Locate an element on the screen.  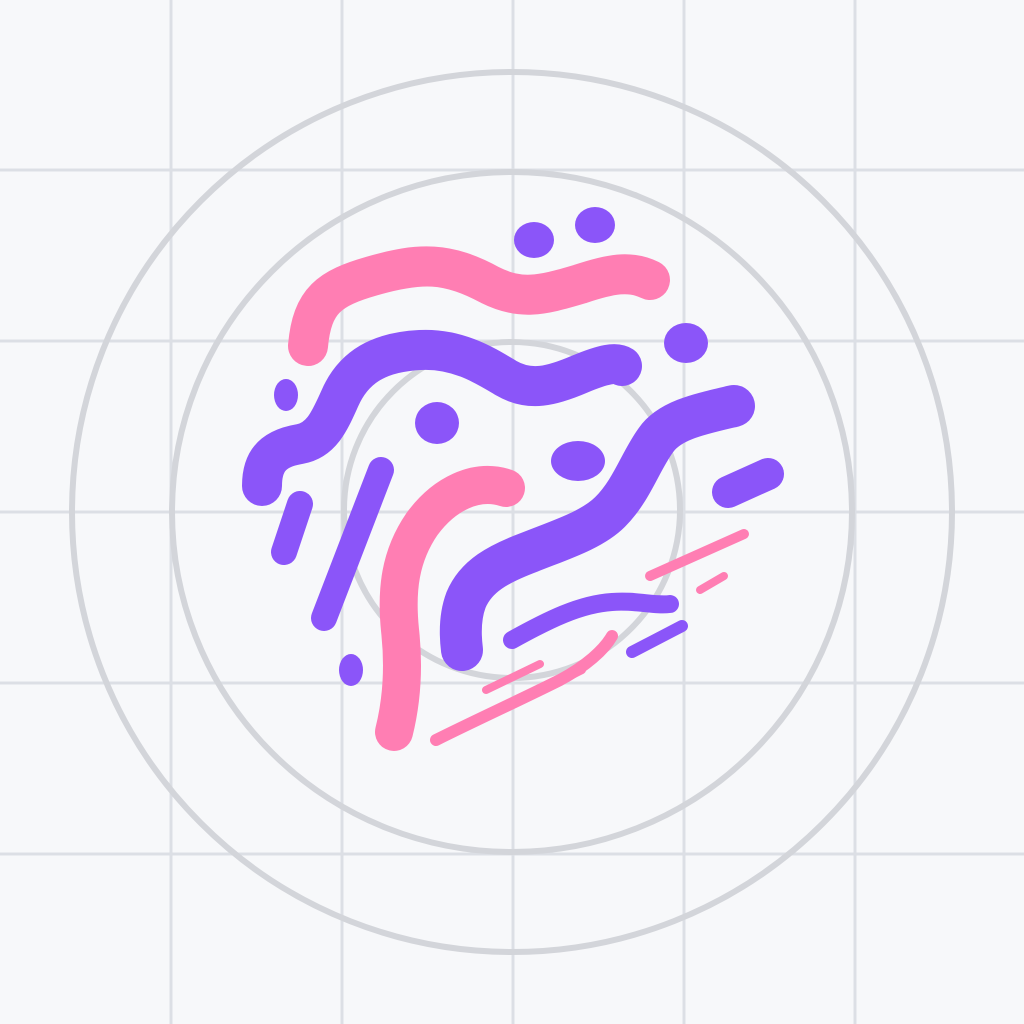
pink-wave-s is located at coordinates (450, 608).